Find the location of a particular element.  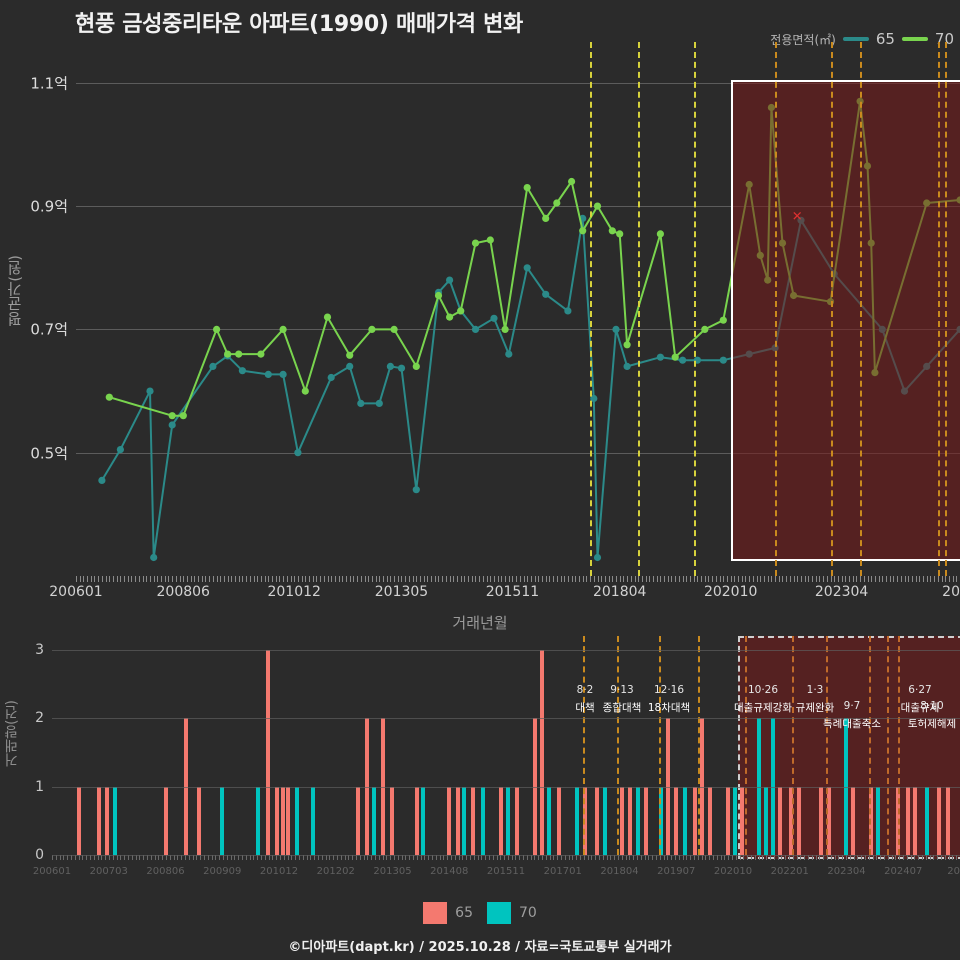

bar-x-tick-label: 201511 is located at coordinates (506, 871).